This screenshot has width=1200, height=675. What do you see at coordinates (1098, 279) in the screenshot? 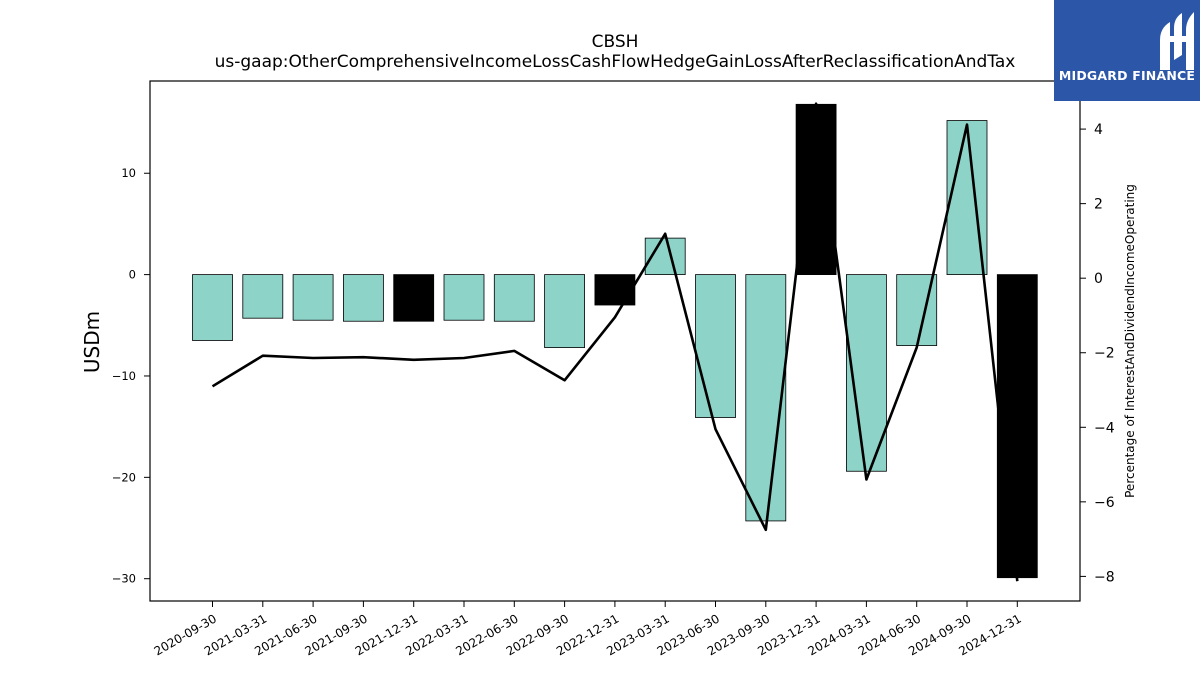
I see `y2-tick-label: 0` at bounding box center [1098, 279].